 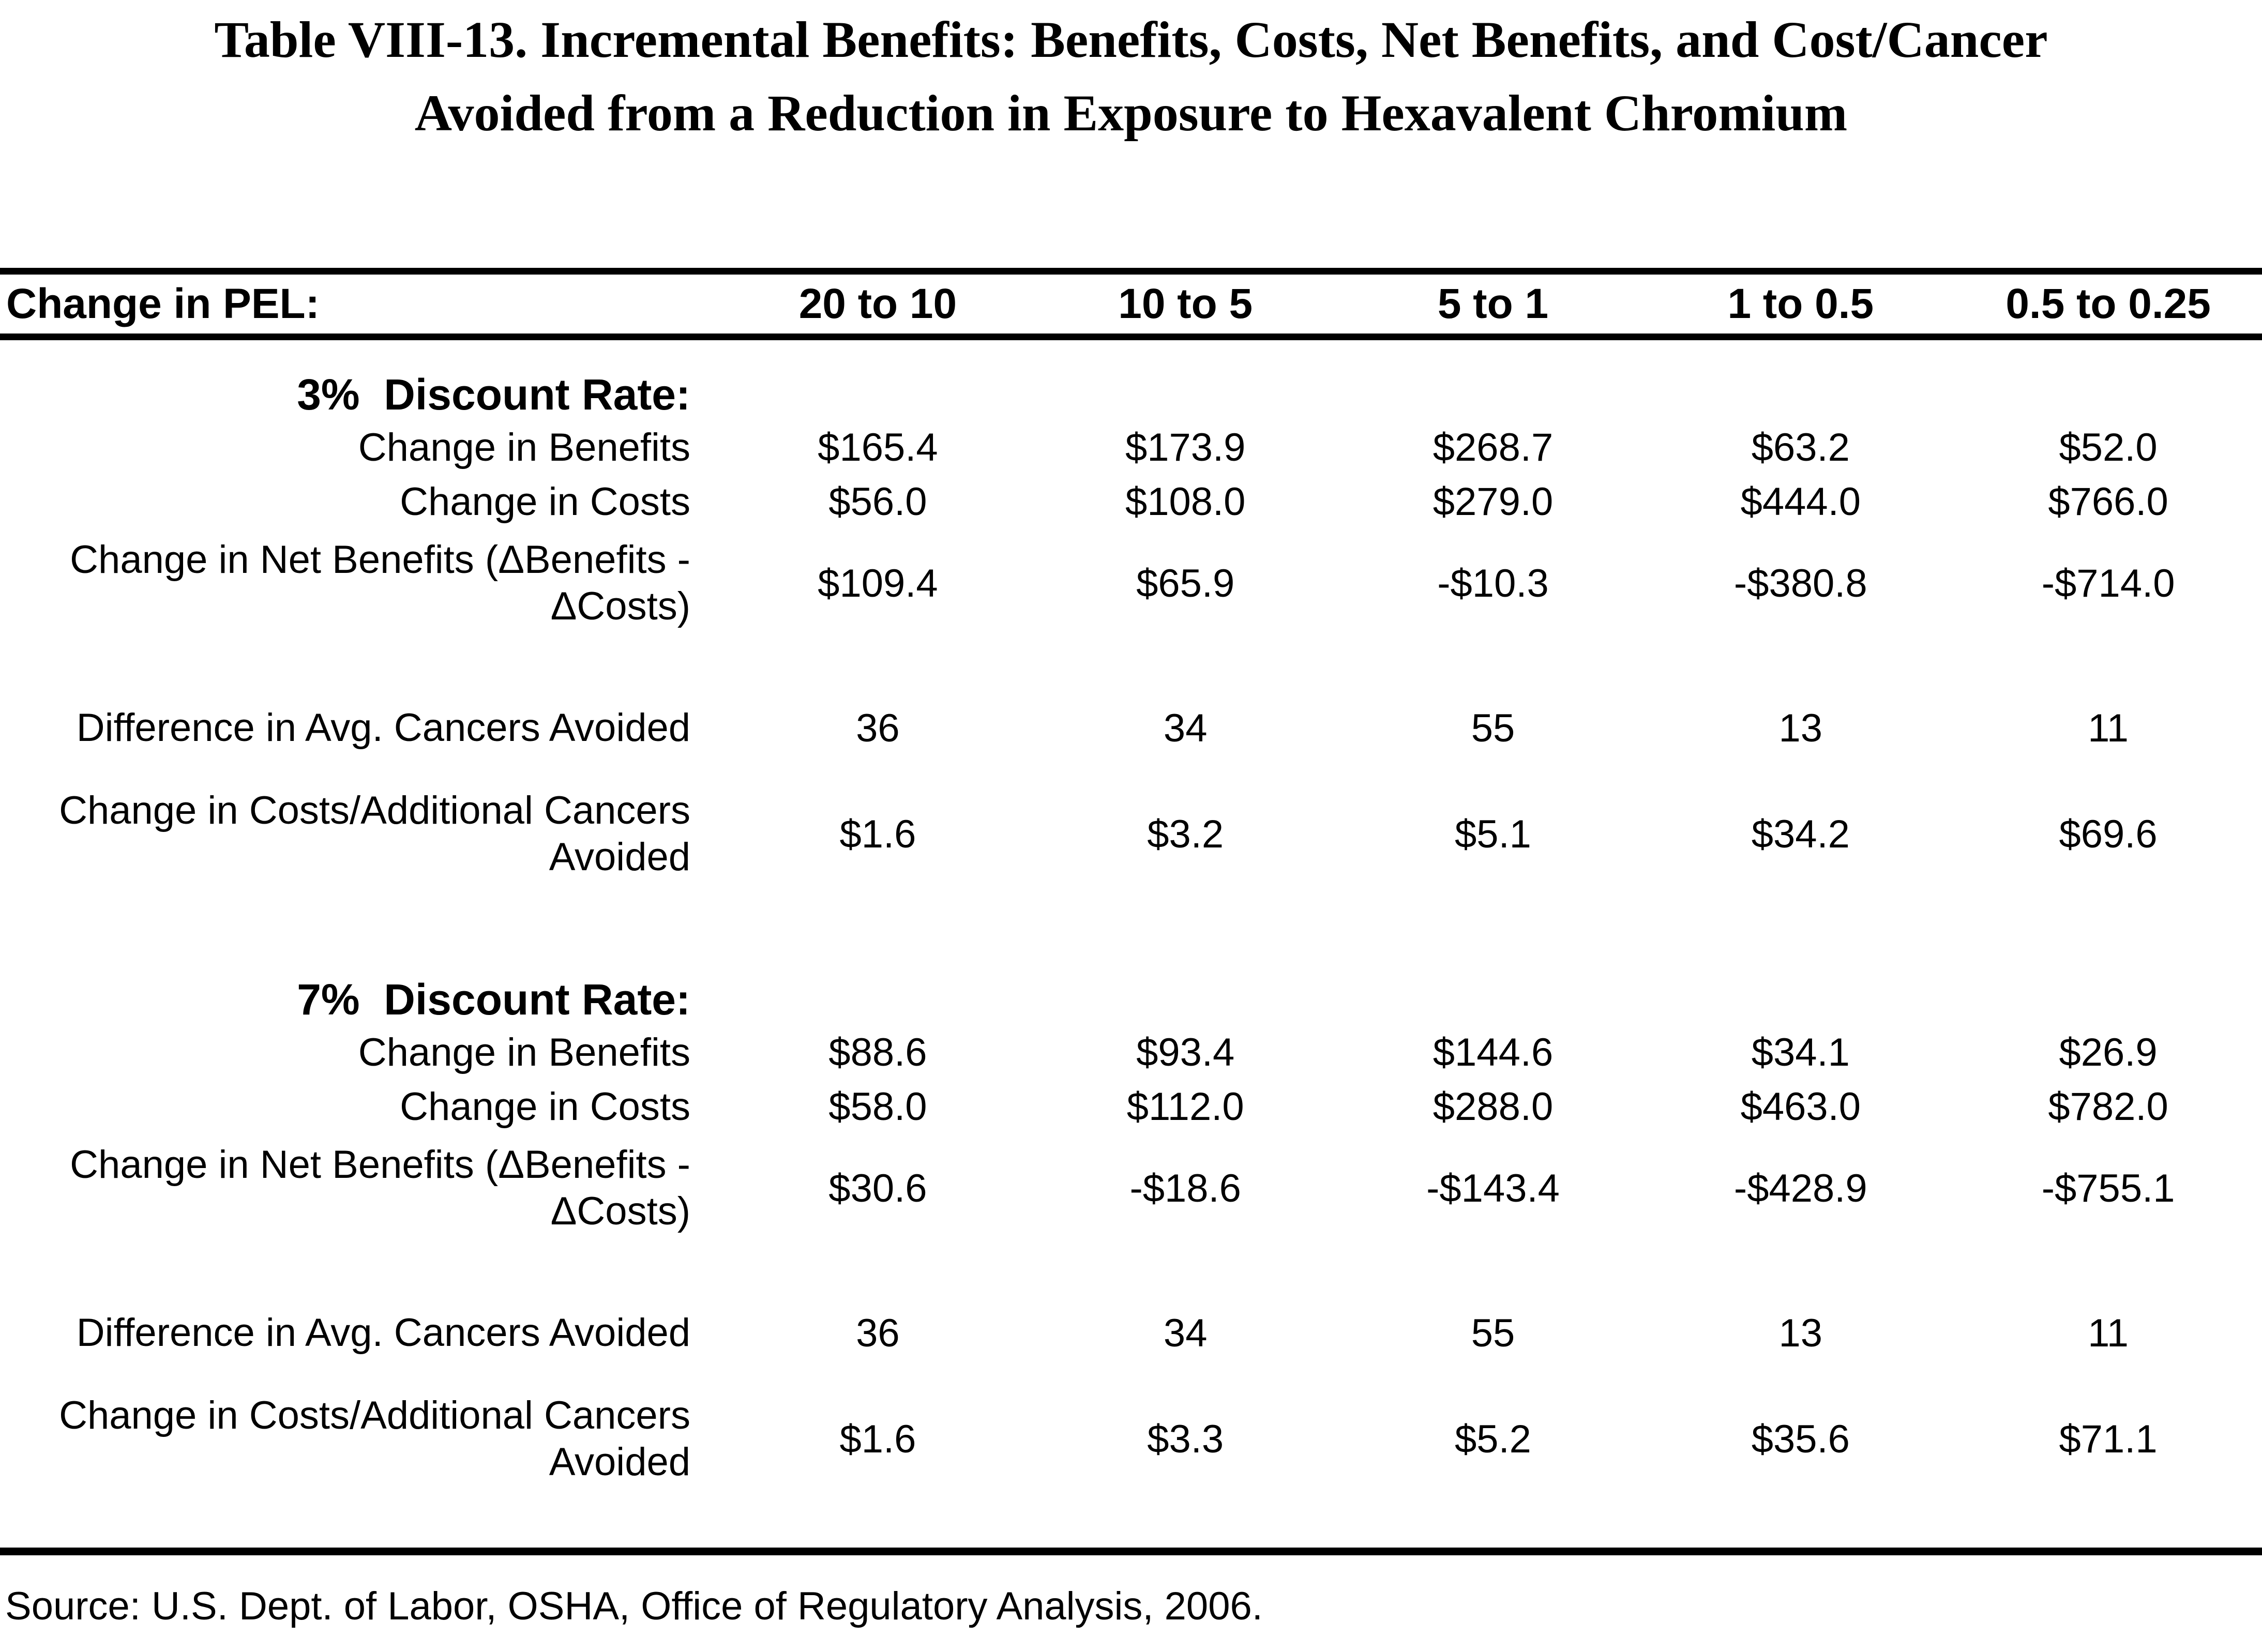 I want to click on cell-value: $173.9, so click(x=1186, y=447).